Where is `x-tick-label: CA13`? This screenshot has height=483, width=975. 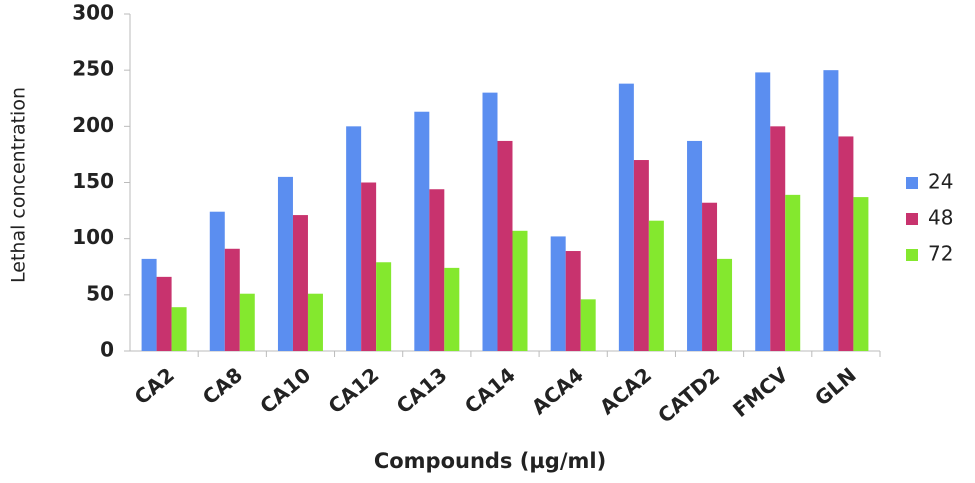 x-tick-label: CA13 is located at coordinates (422, 391).